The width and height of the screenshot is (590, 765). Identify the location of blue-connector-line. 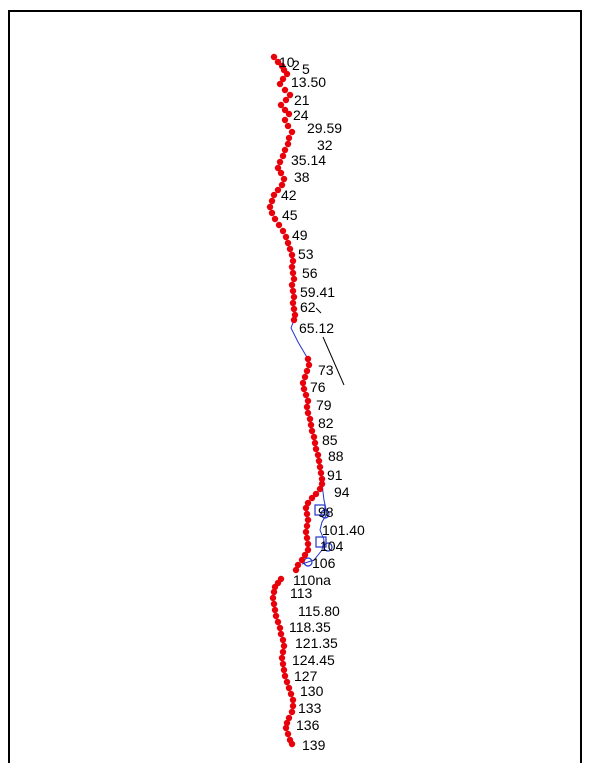
(299, 339).